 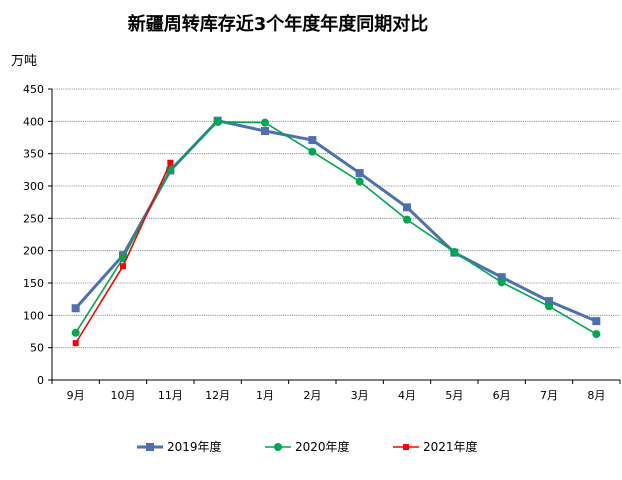 I want to click on y-tick-label: 200, so click(x=33, y=251).